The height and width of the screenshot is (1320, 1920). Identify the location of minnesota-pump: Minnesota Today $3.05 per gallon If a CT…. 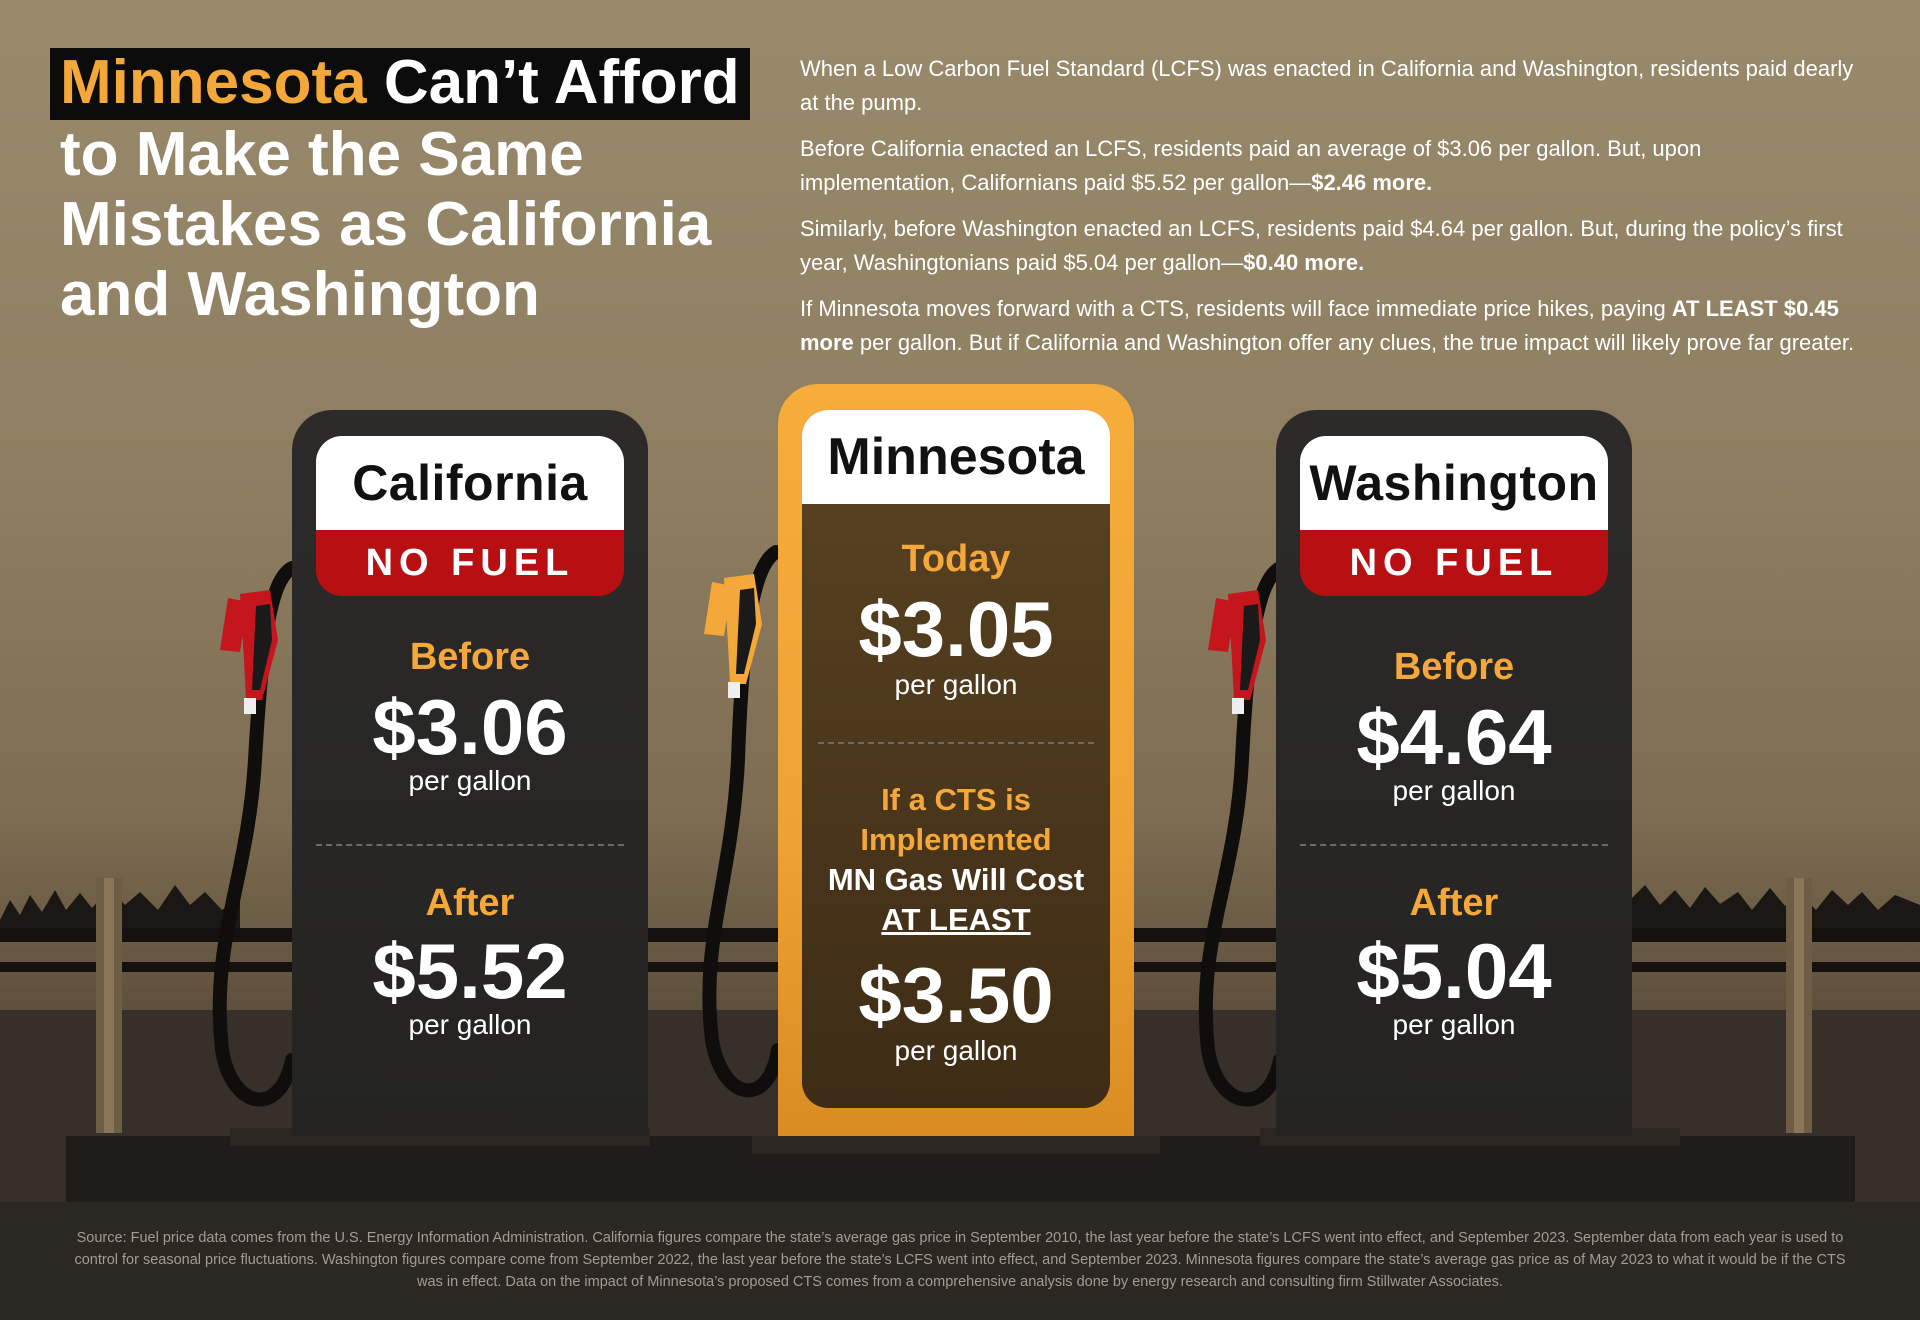
(956, 760).